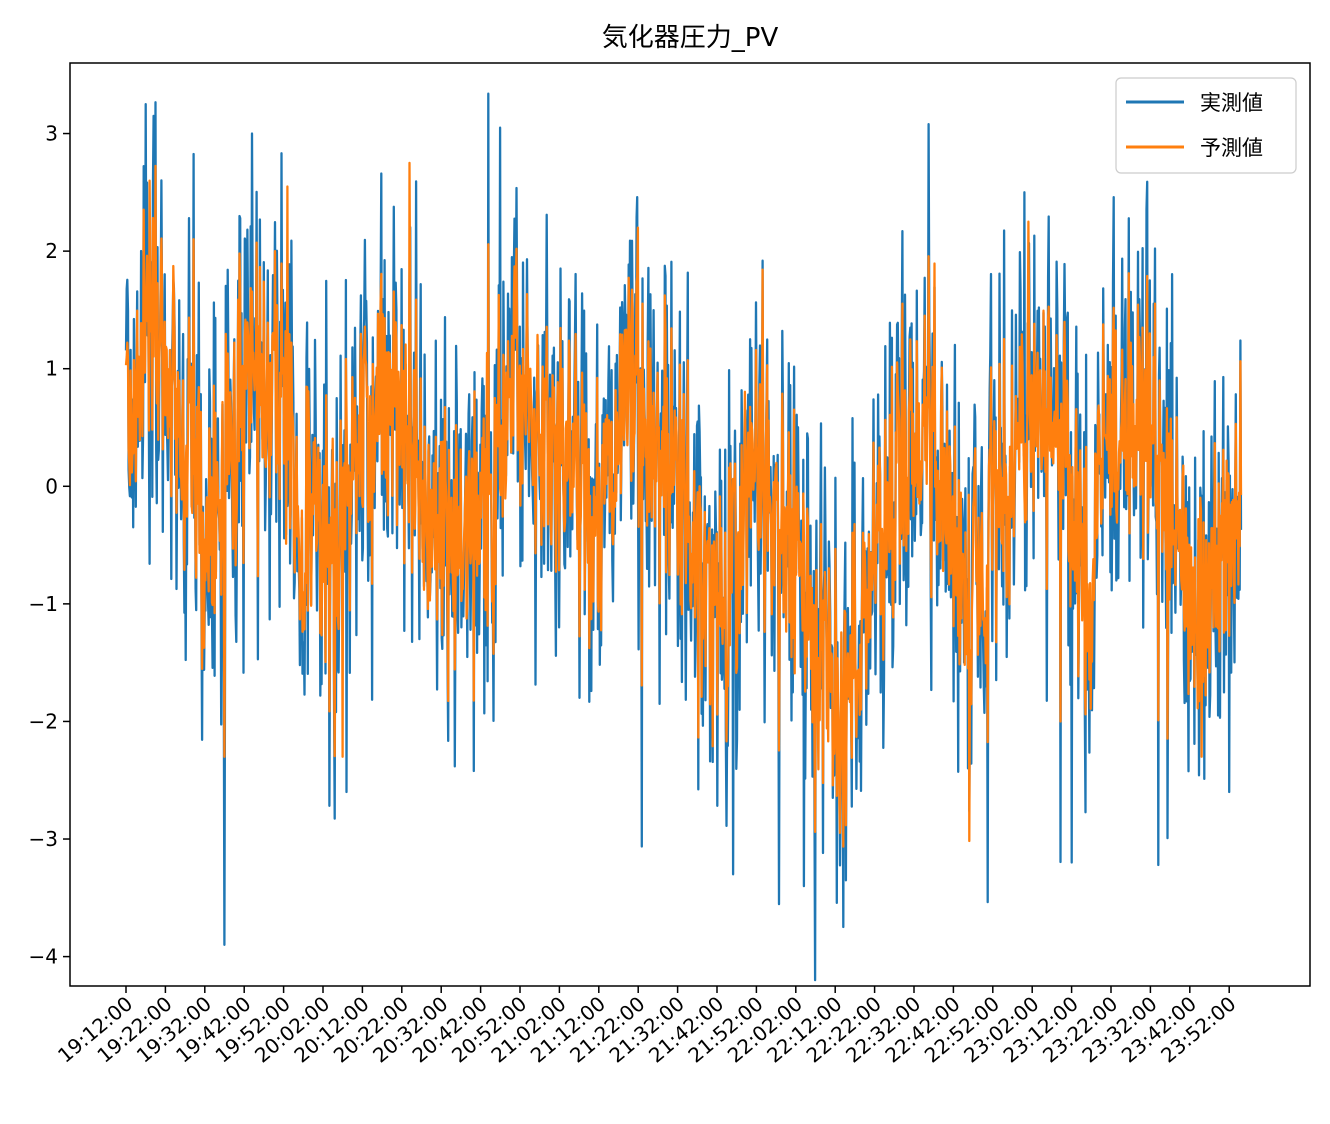 Image resolution: width=1330 pixels, height=1124 pixels. Describe the element at coordinates (51, 486) in the screenshot. I see `y-tick-label: 0` at that location.